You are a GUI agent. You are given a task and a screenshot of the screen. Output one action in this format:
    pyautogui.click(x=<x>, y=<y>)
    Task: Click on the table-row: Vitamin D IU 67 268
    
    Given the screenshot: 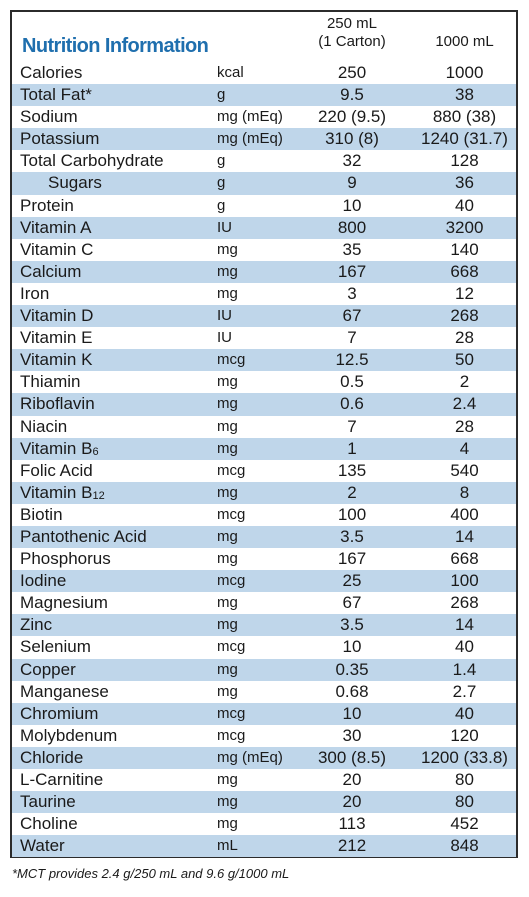 What is the action you would take?
    pyautogui.click(x=264, y=316)
    